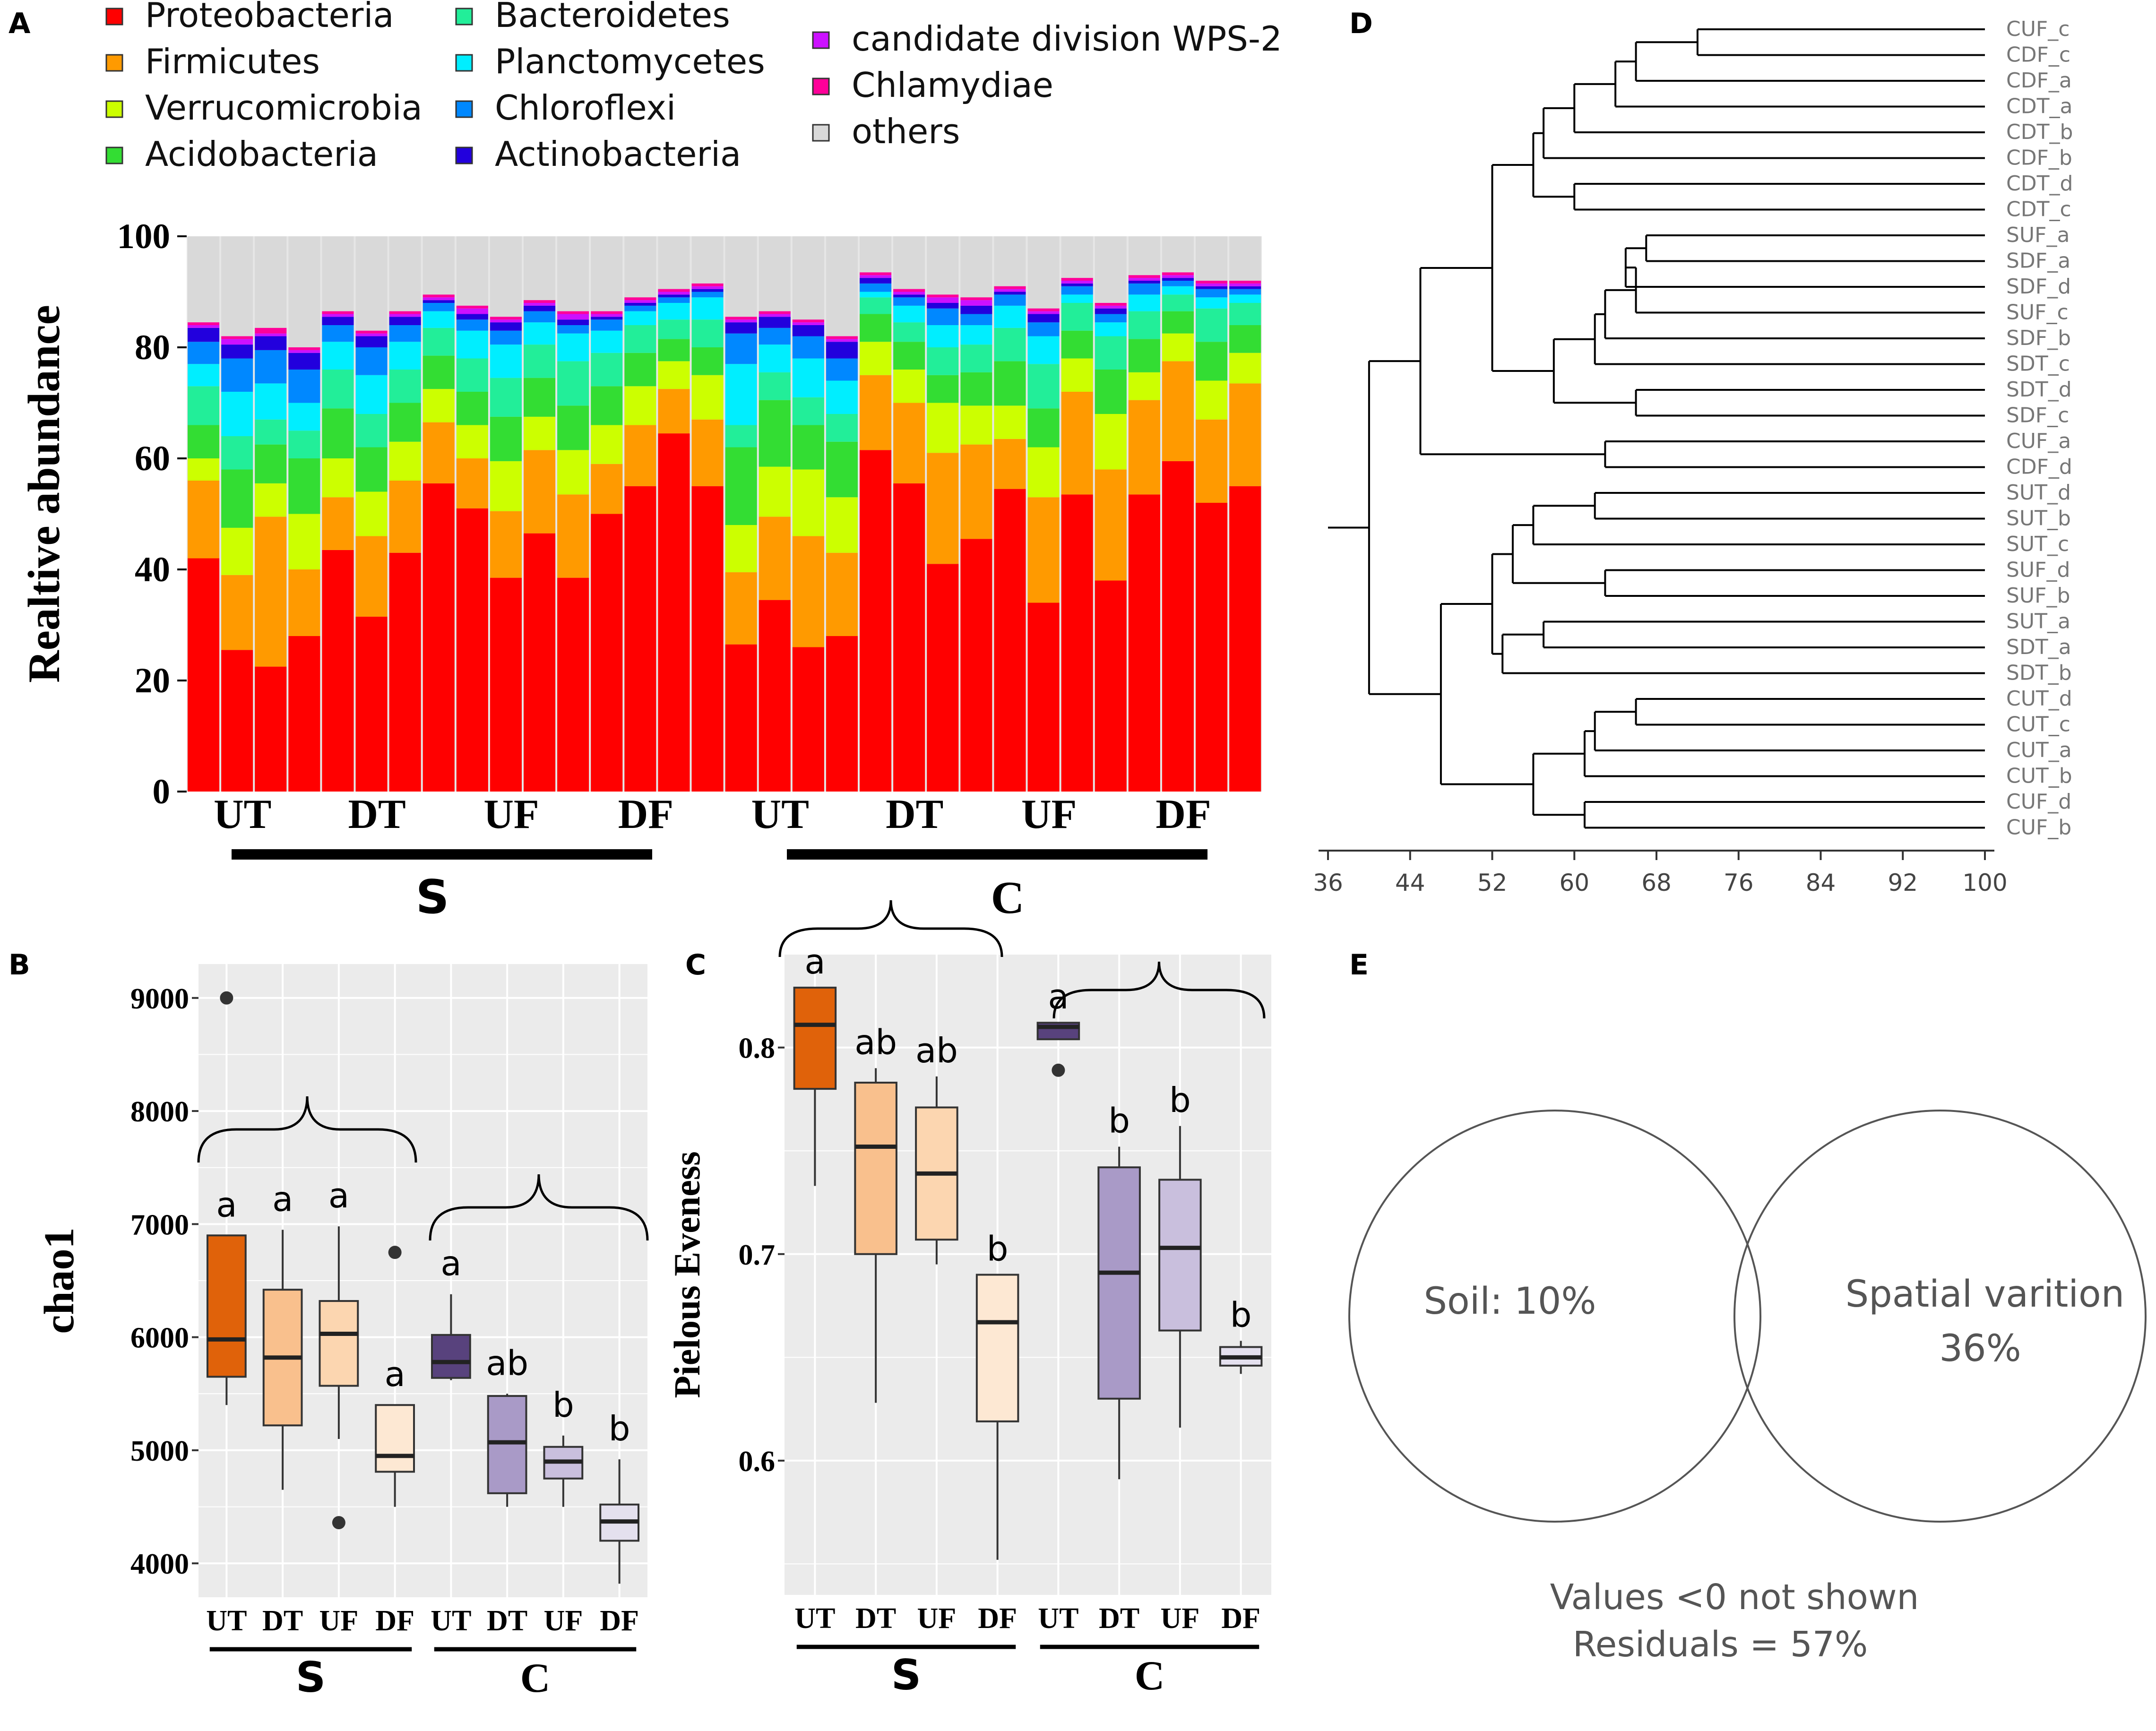 This screenshot has width=2156, height=1731. Describe the element at coordinates (2038, 622) in the screenshot. I see `leaf-label: SUT_a` at that location.